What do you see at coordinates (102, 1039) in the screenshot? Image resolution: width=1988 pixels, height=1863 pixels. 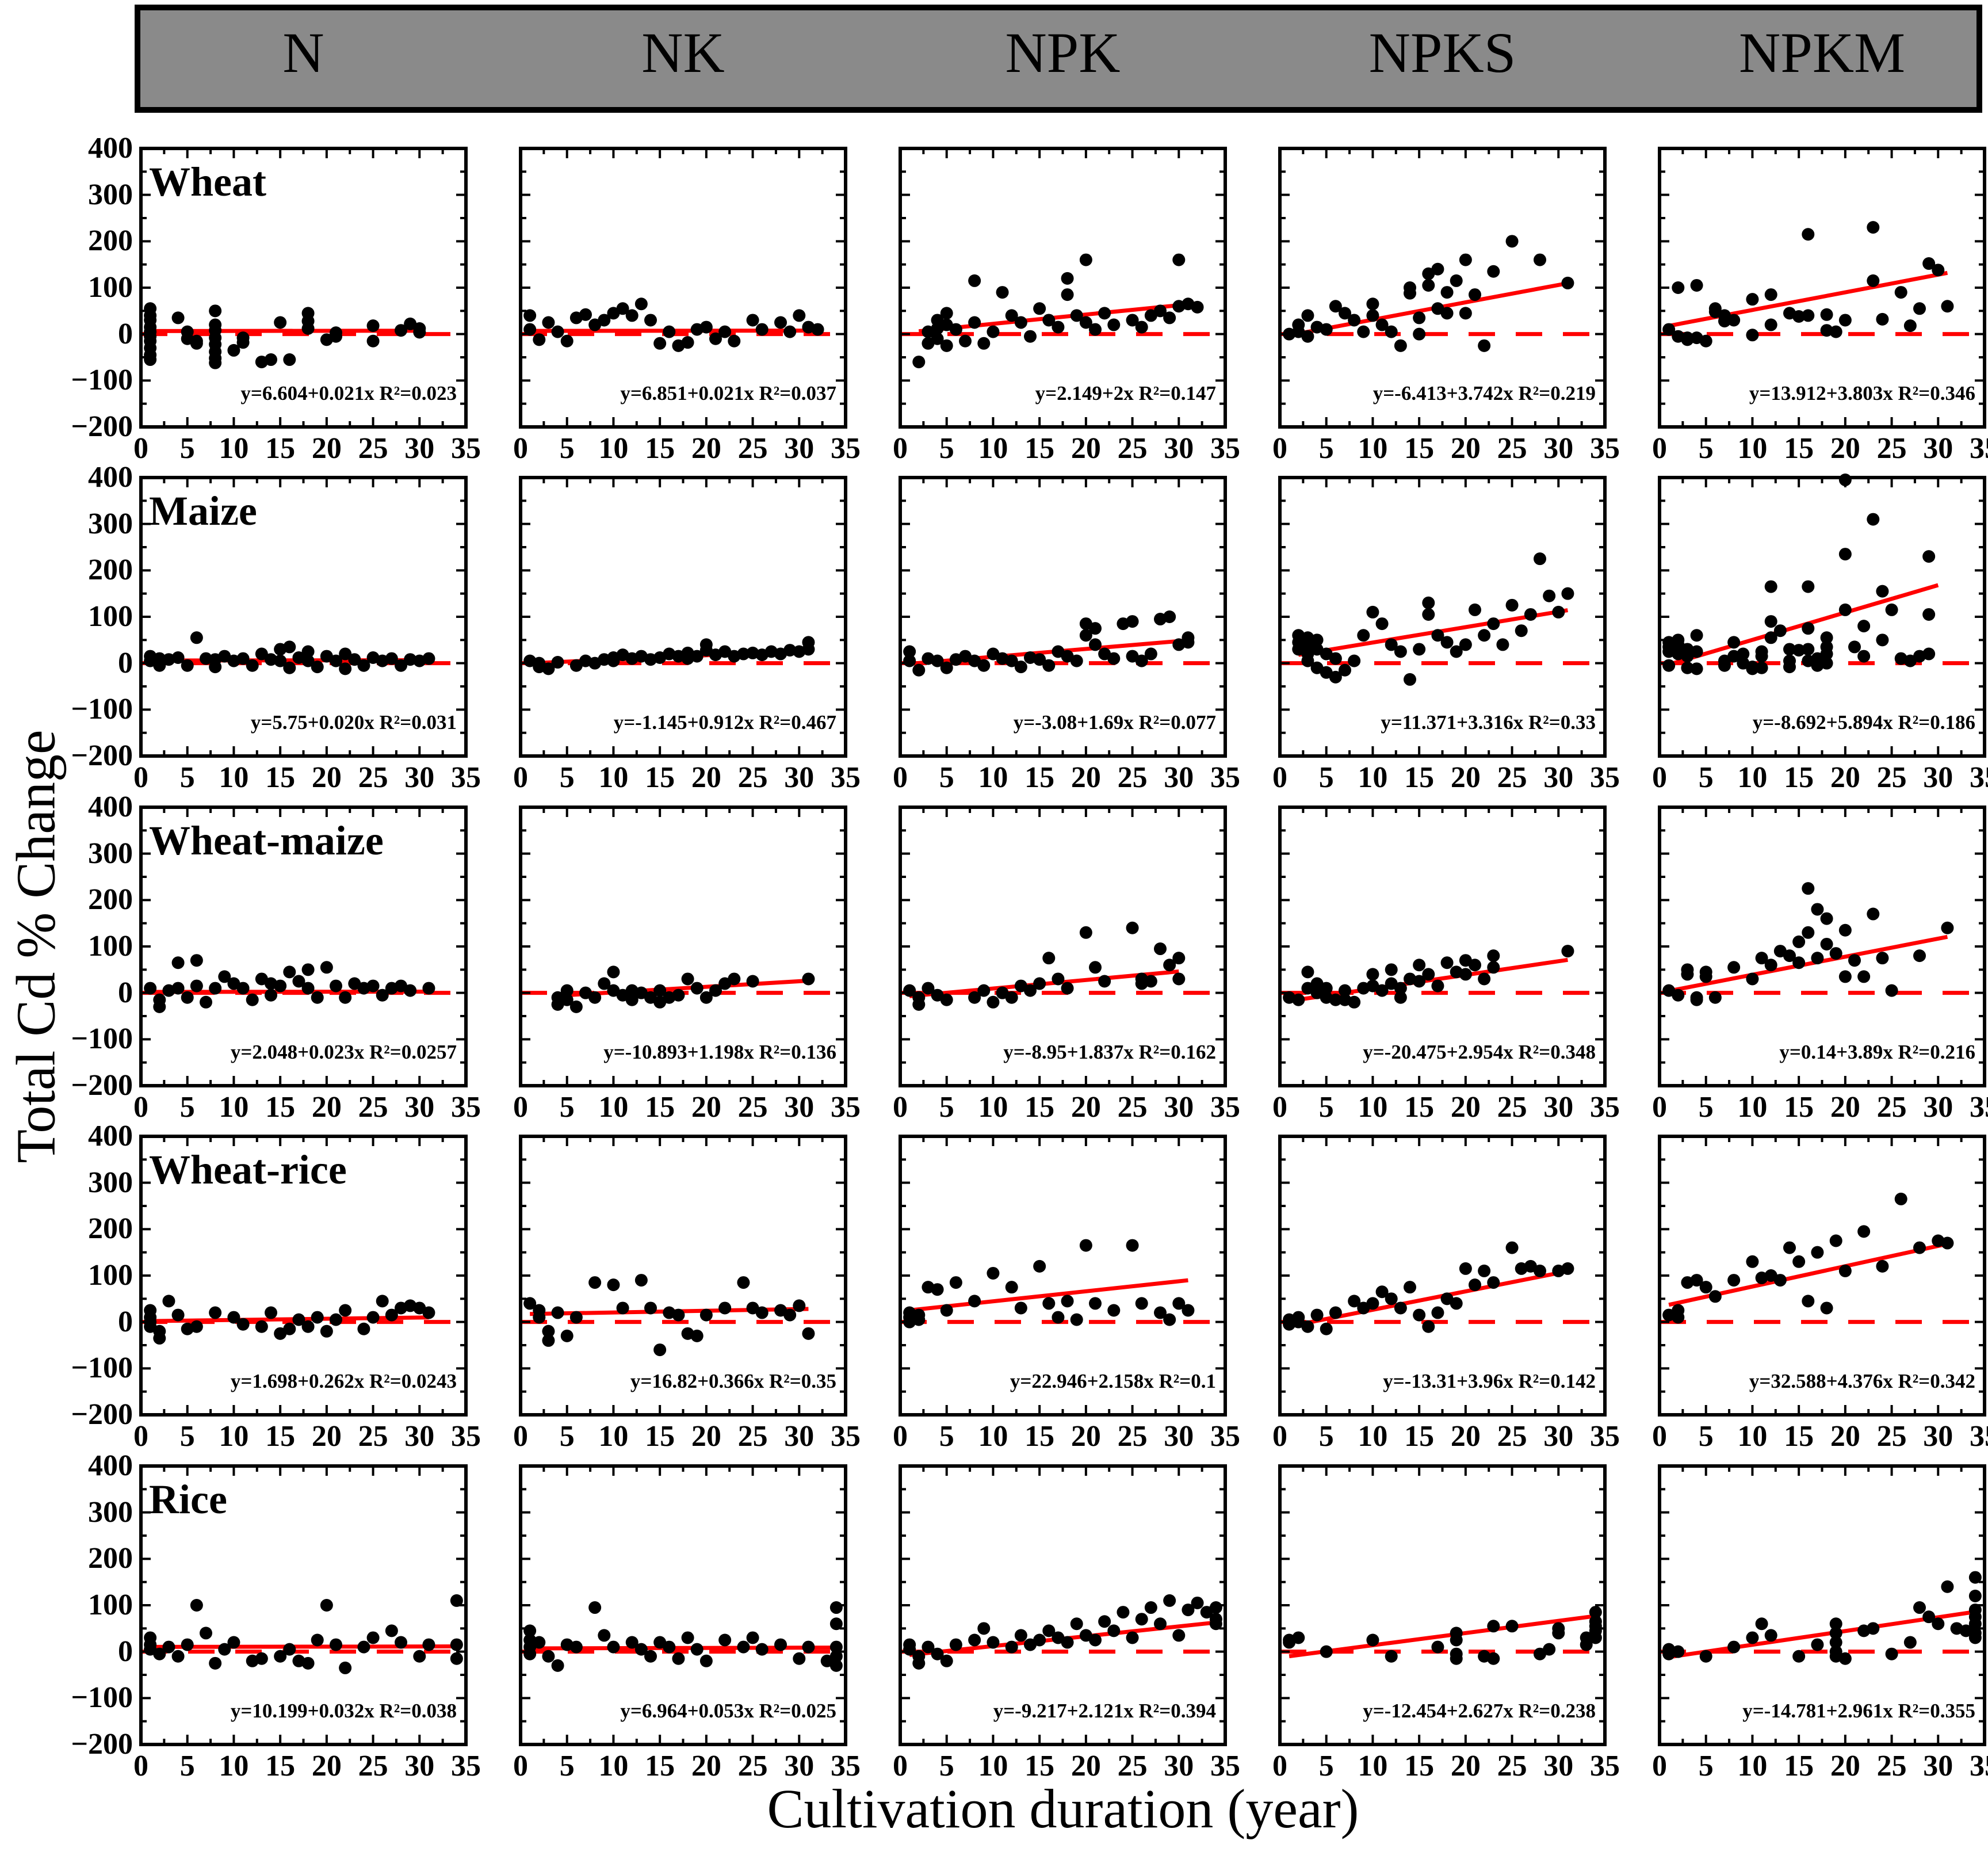 I see `y-tick-label: −100` at bounding box center [102, 1039].